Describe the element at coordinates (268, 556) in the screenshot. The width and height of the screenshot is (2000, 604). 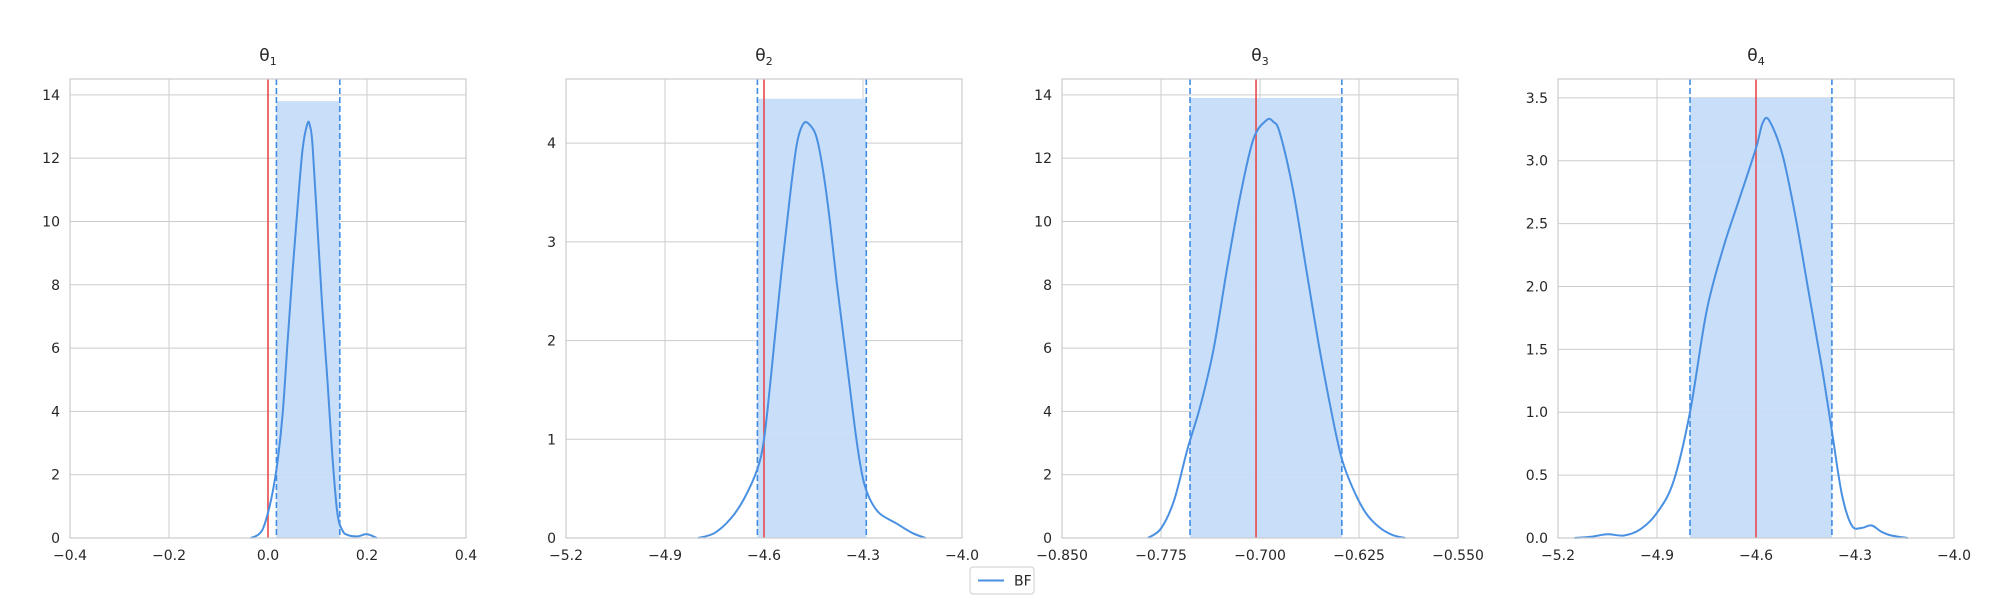
I see `x-tick-label: 0.0` at that location.